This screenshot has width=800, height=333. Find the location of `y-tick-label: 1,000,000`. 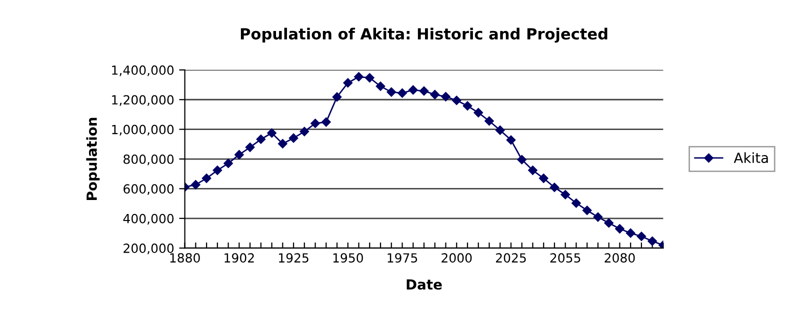

y-tick-label: 1,000,000 is located at coordinates (143, 130).